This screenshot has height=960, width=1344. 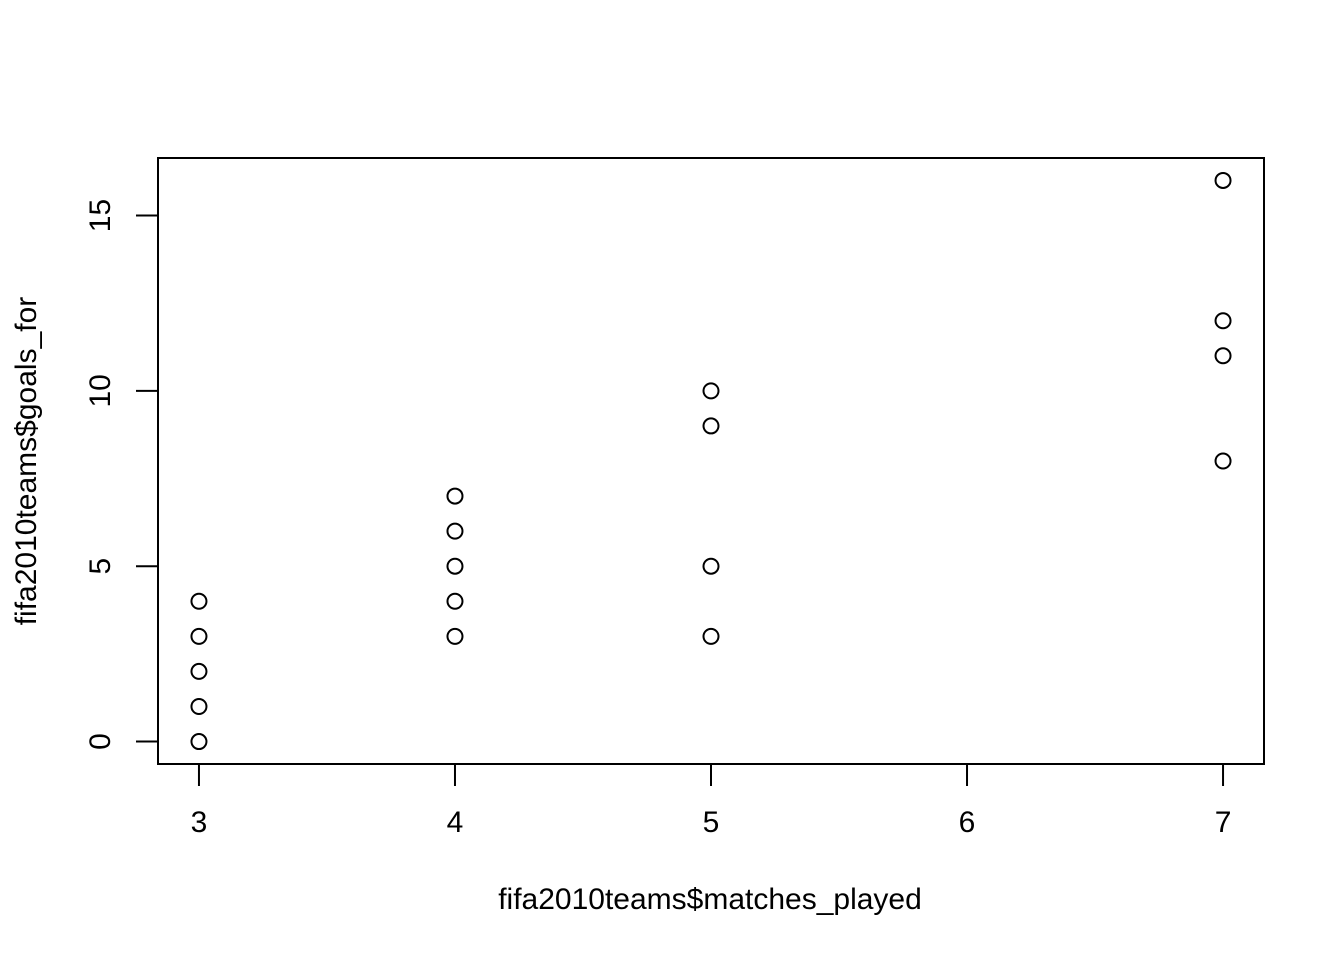 What do you see at coordinates (100, 215) in the screenshot?
I see `y-tick-label: 15` at bounding box center [100, 215].